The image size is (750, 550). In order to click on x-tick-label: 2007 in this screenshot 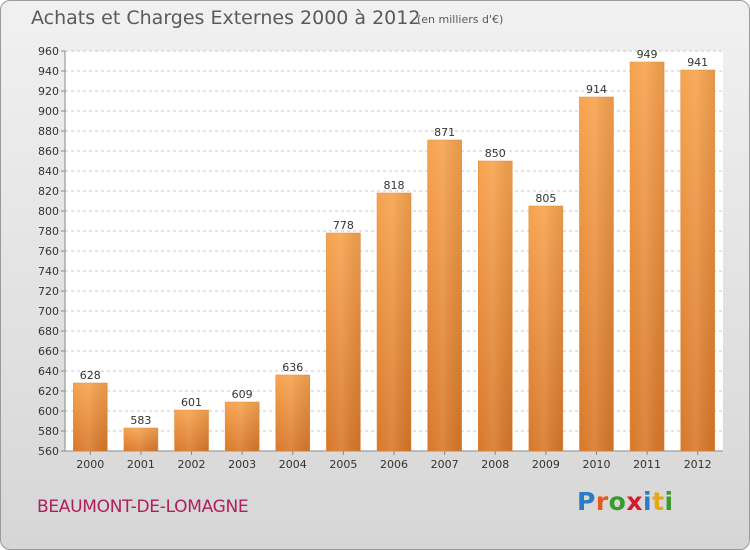, I will do `click(445, 464)`.